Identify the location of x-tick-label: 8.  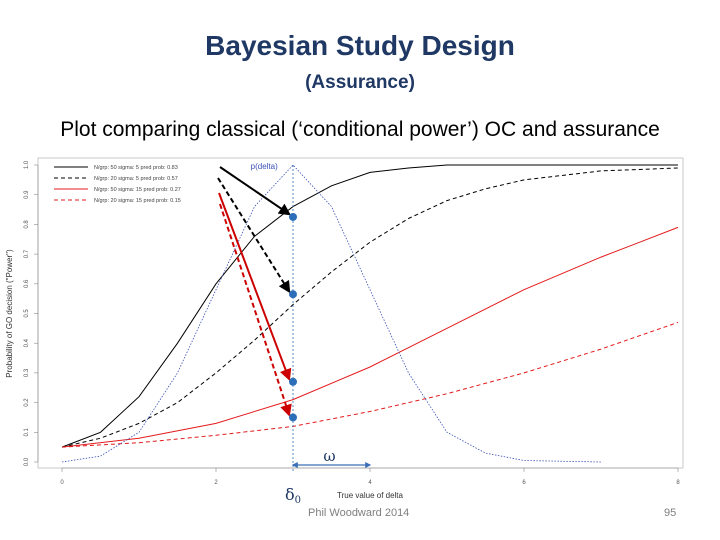
(678, 483).